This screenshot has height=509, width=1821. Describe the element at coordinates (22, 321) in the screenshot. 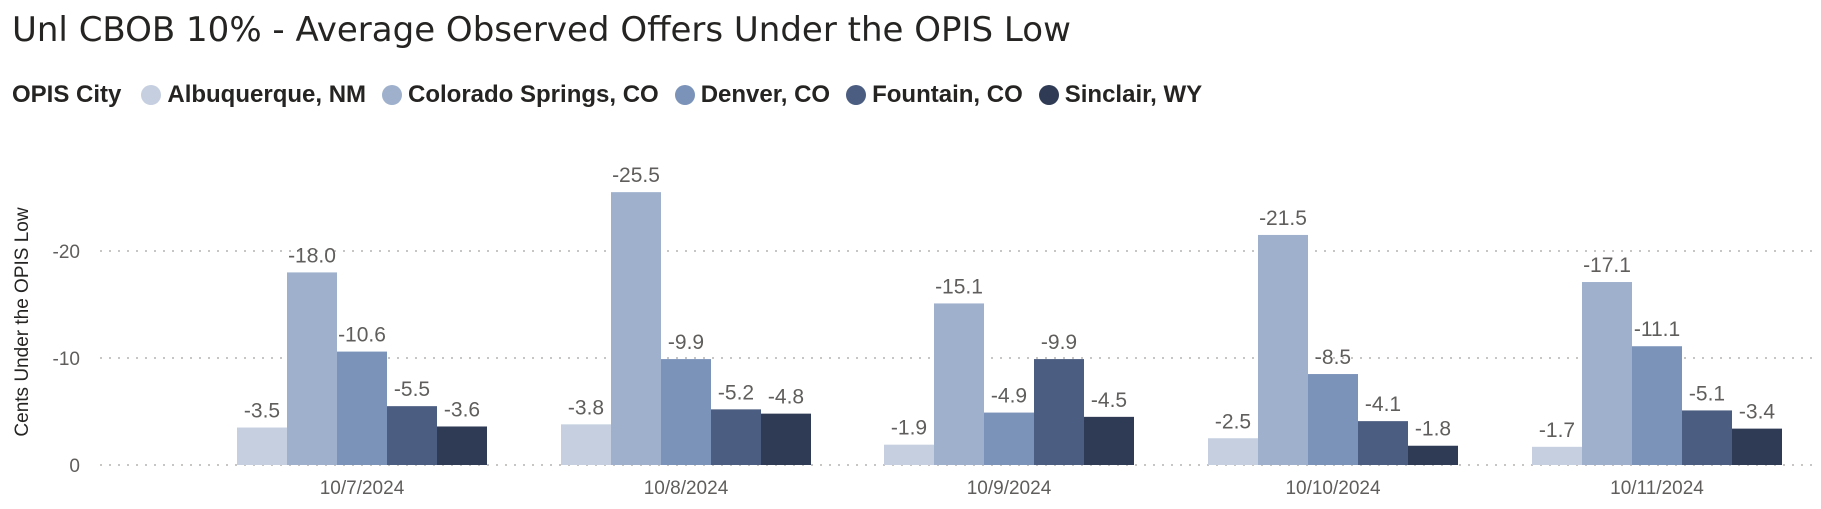

I see `y-axis-label: Cents Under the OPIS Low` at that location.